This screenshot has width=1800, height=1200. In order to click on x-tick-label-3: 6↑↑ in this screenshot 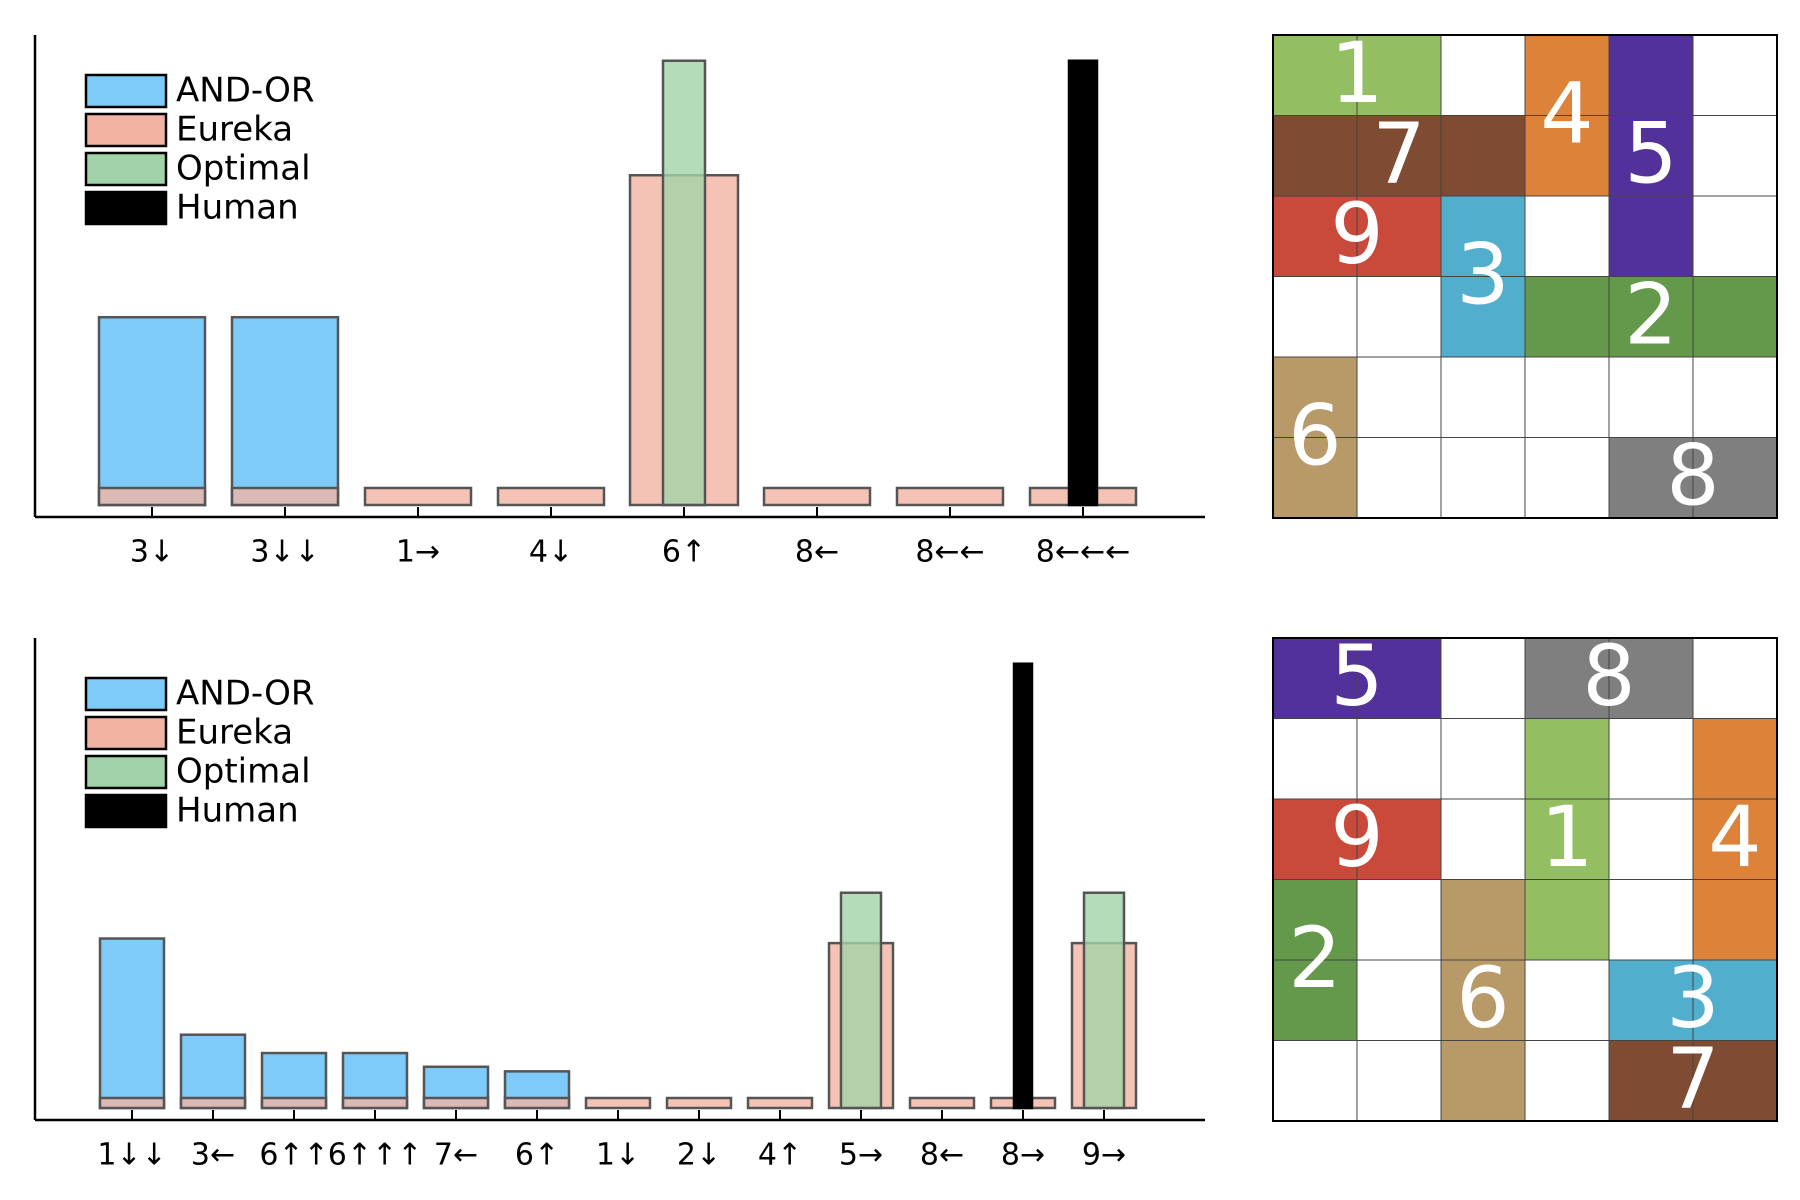, I will do `click(293, 1155)`.